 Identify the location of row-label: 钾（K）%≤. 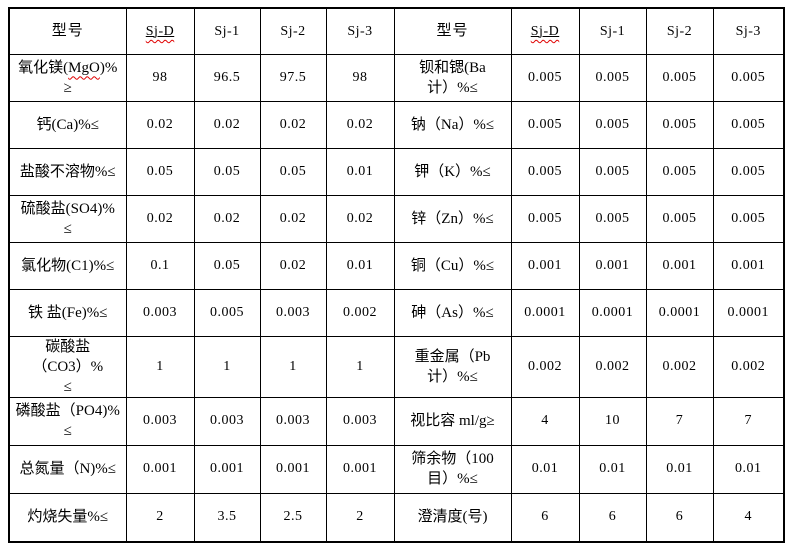
(452, 171).